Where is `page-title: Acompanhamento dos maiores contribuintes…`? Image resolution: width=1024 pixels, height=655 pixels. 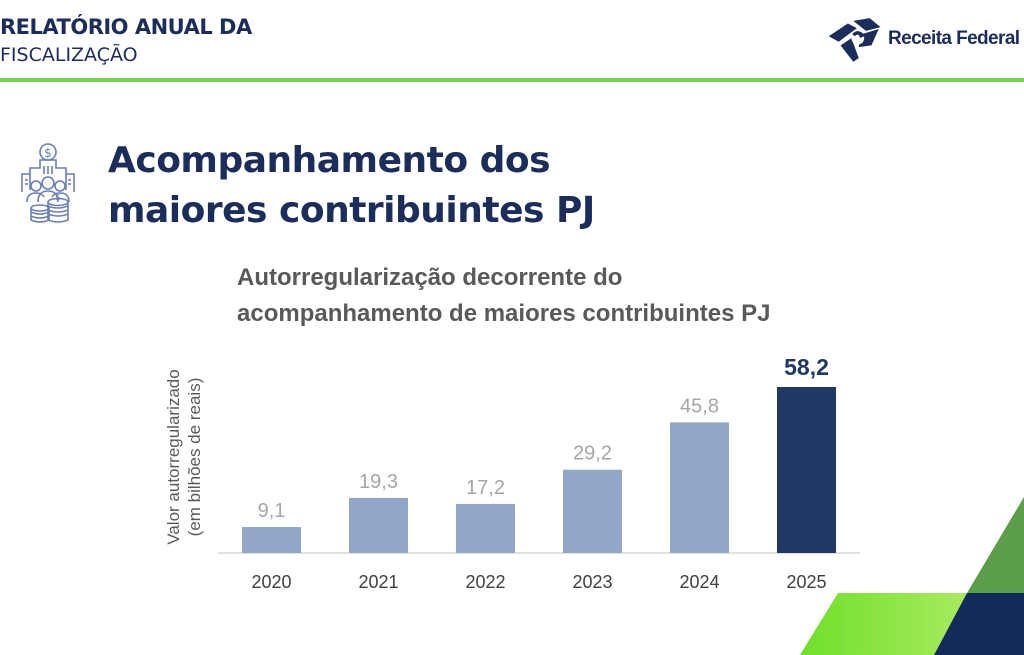
page-title: Acompanhamento dos maiores contribuintes… is located at coordinates (351, 186).